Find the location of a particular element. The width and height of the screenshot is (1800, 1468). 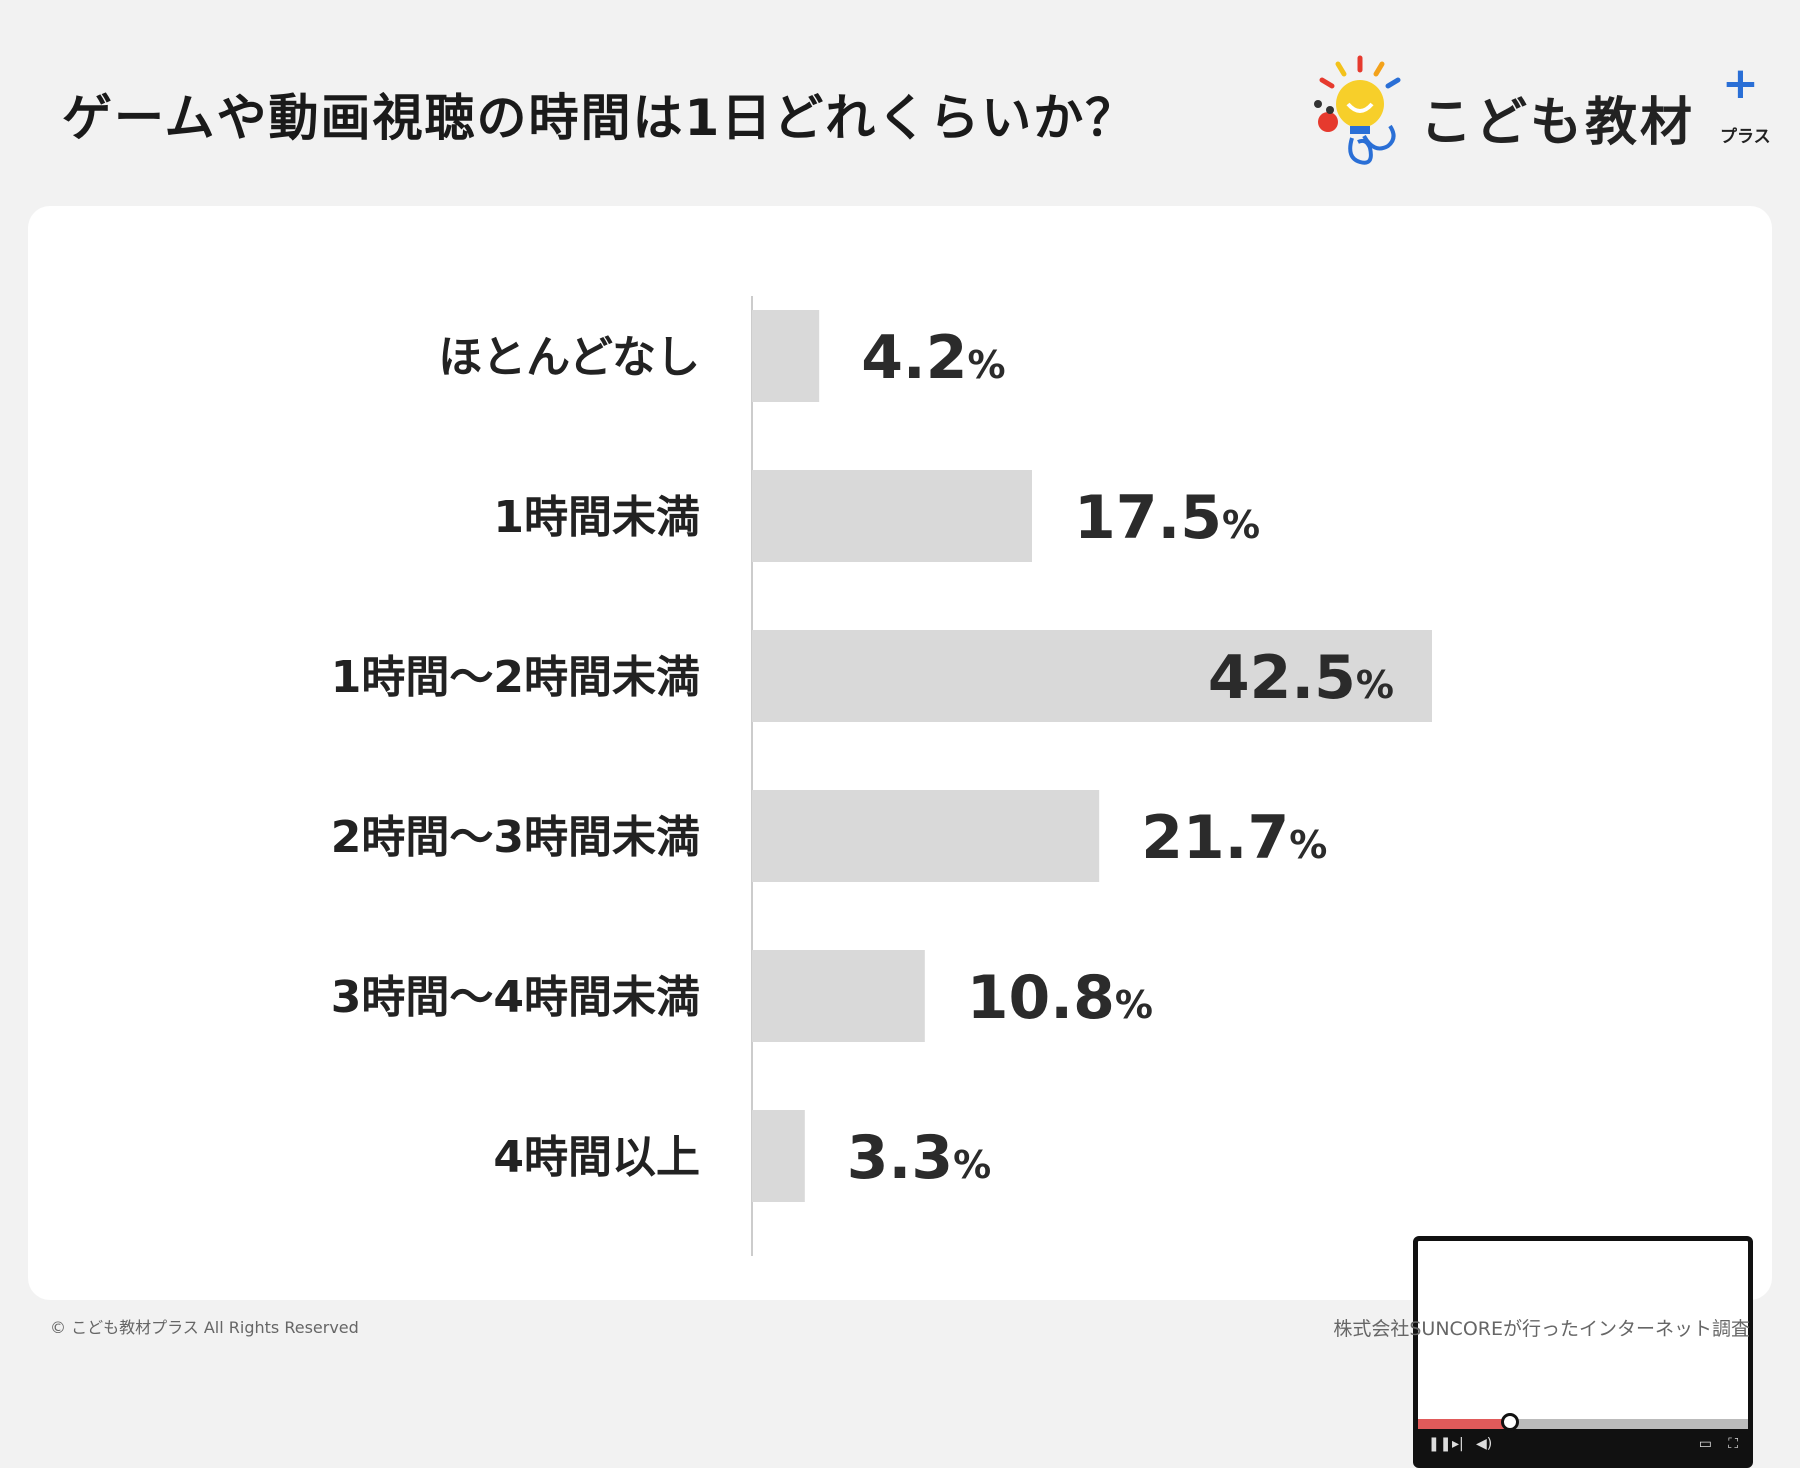

value-label-4: 10.8% is located at coordinates (1060, 998).